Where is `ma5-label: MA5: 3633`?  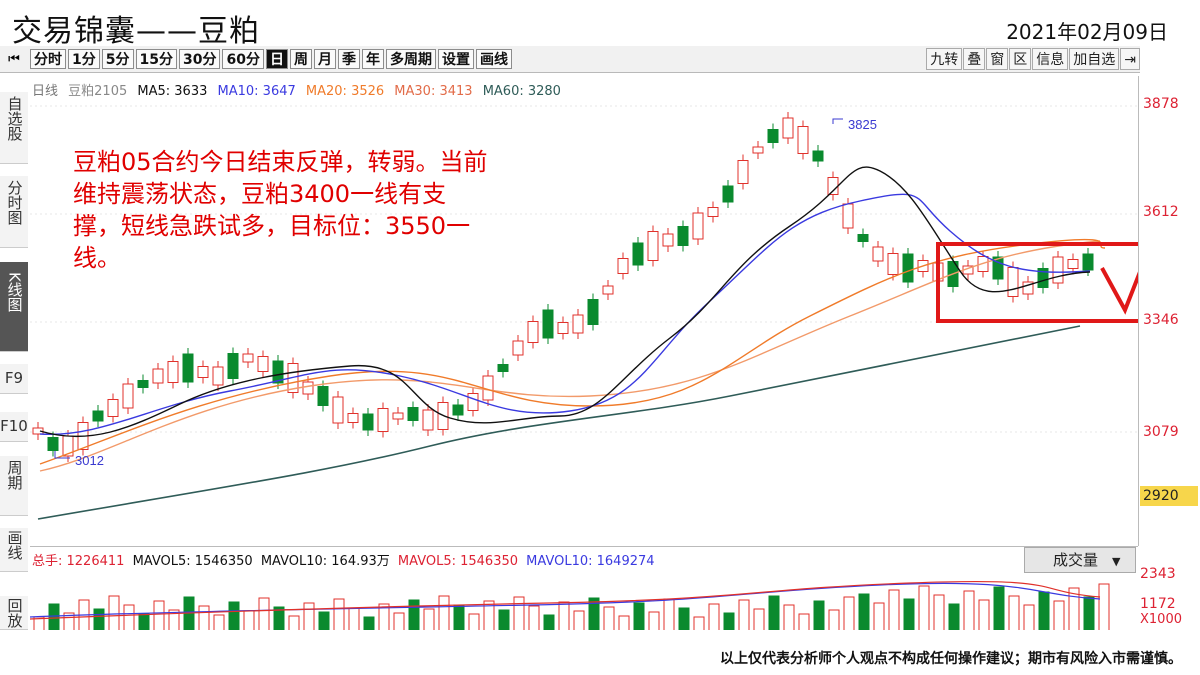
ma5-label: MA5: 3633 is located at coordinates (172, 91).